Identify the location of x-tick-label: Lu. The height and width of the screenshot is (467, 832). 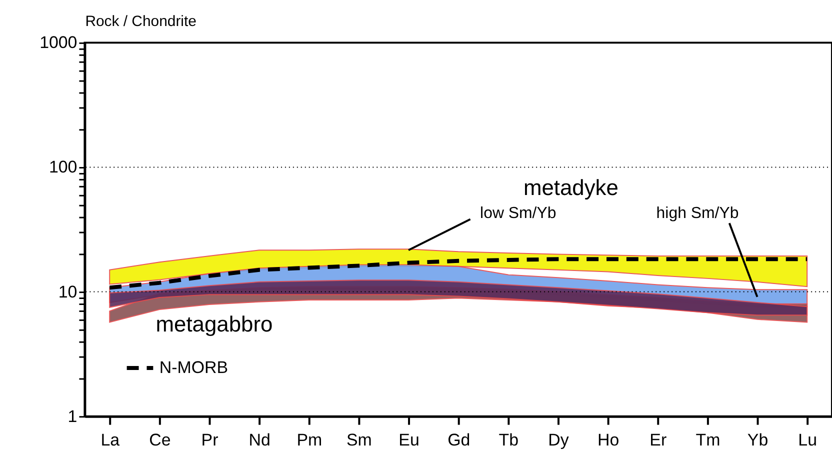
(807, 440).